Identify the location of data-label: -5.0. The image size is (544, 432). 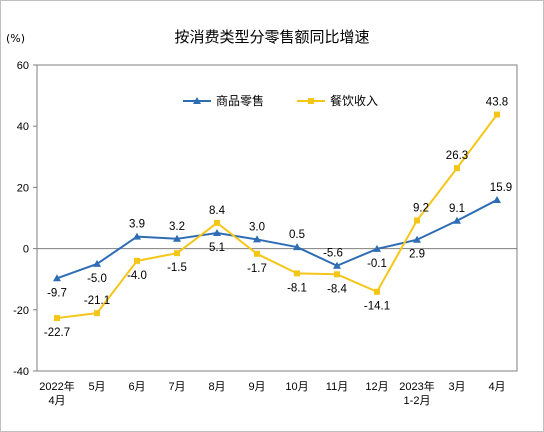
(97, 279).